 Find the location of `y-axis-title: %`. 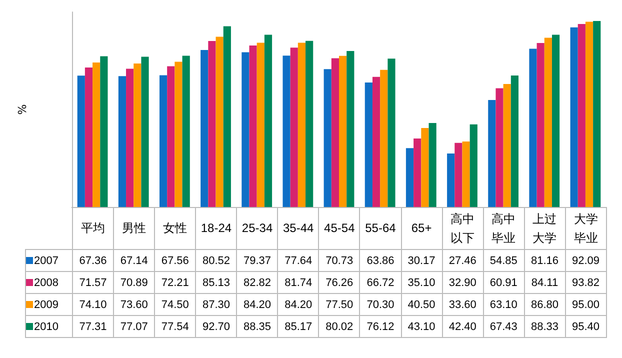

y-axis-title: % is located at coordinates (22, 109).